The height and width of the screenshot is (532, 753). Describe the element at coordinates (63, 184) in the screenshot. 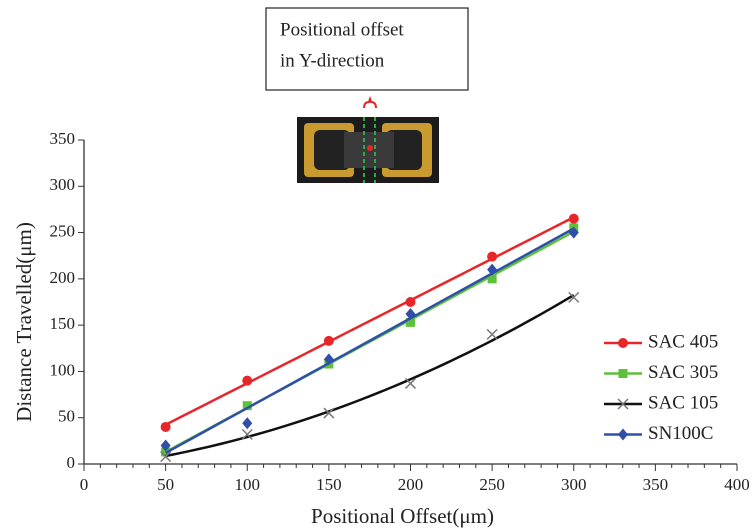

I see `y-tick-label: 300` at that location.